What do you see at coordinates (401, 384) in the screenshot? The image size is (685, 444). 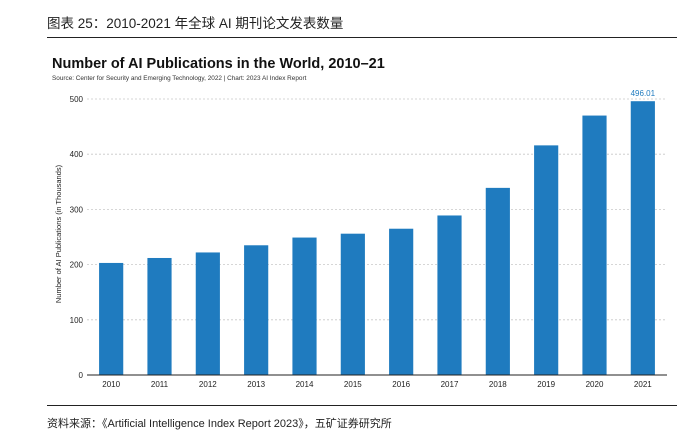 I see `x-tick-label: 2016` at bounding box center [401, 384].